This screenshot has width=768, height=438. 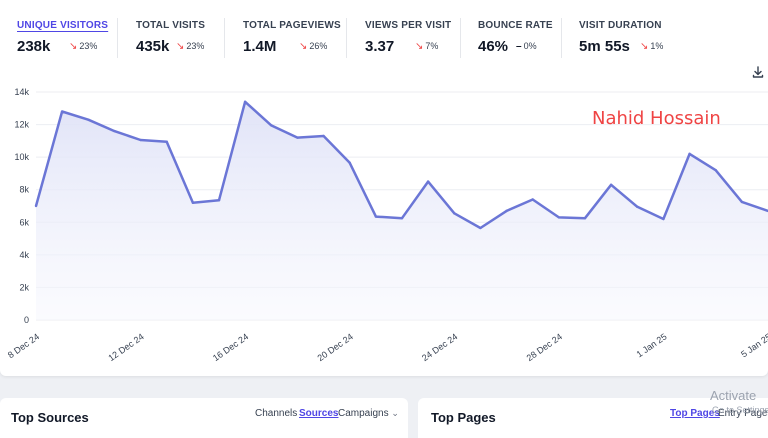 What do you see at coordinates (463, 417) in the screenshot?
I see `top-pages-title: Top Pages` at bounding box center [463, 417].